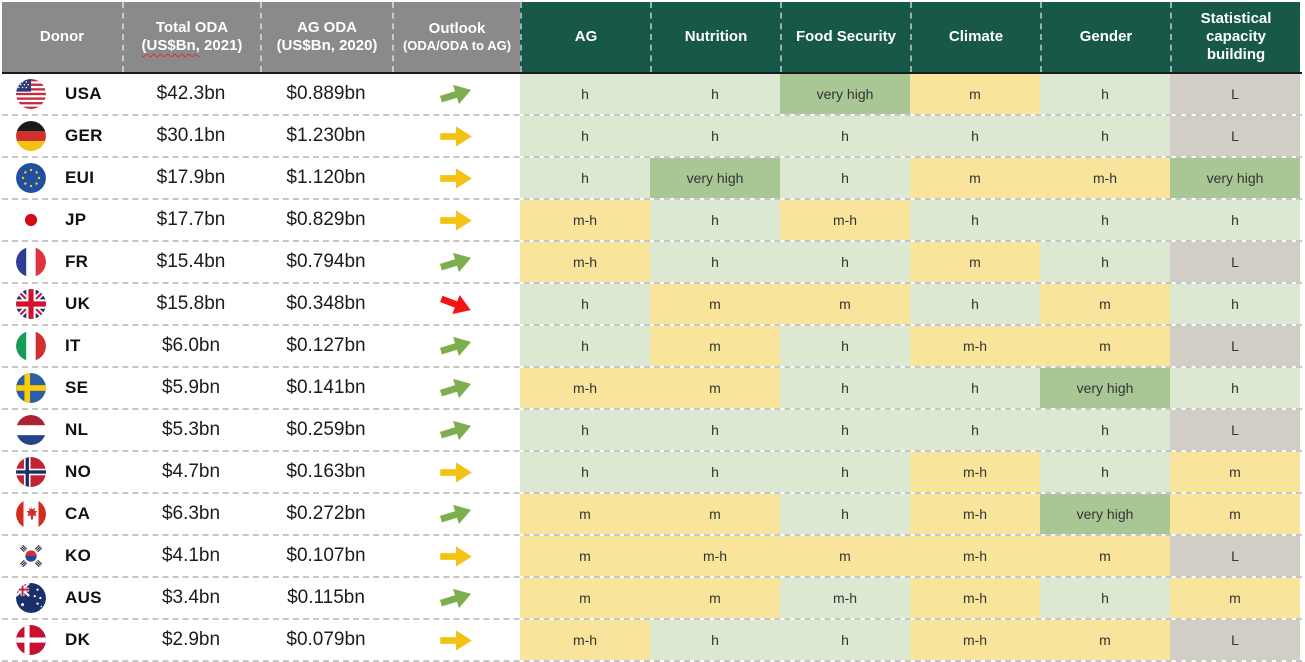 The width and height of the screenshot is (1305, 662). What do you see at coordinates (326, 555) in the screenshot?
I see `ag-oda-value: $0.107bn` at bounding box center [326, 555].